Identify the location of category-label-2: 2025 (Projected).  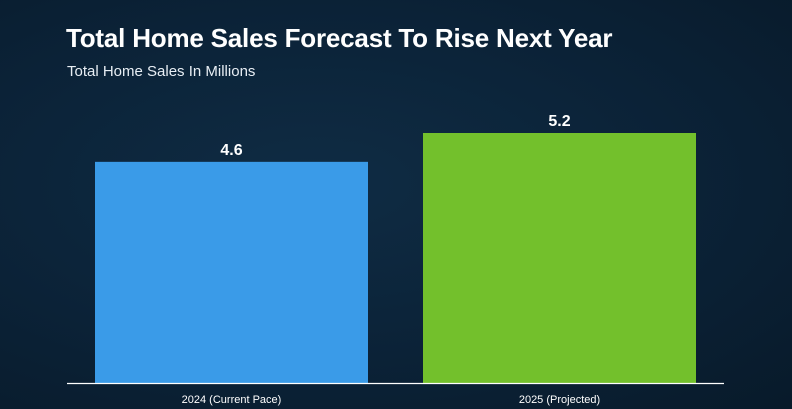
(559, 400).